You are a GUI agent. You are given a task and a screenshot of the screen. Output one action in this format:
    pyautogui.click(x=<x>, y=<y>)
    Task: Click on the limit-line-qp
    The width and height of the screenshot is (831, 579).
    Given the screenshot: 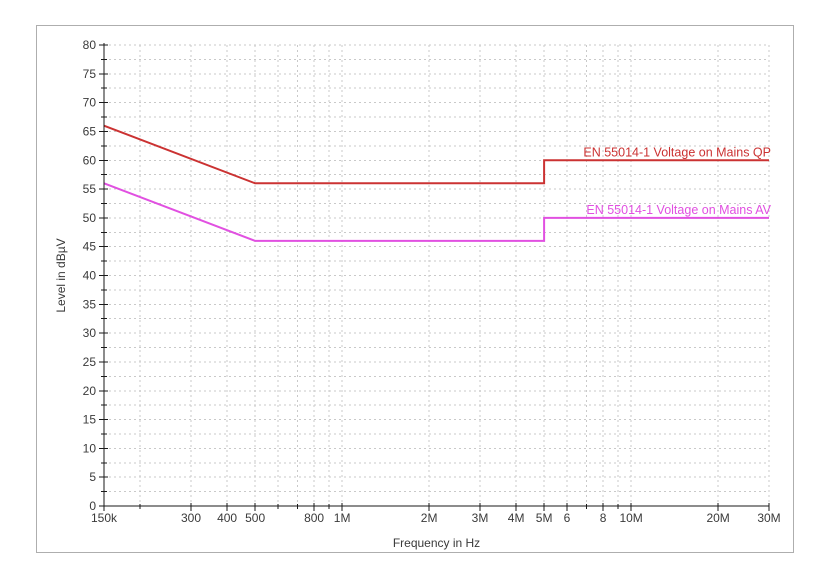 What is the action you would take?
    pyautogui.click(x=436, y=154)
    